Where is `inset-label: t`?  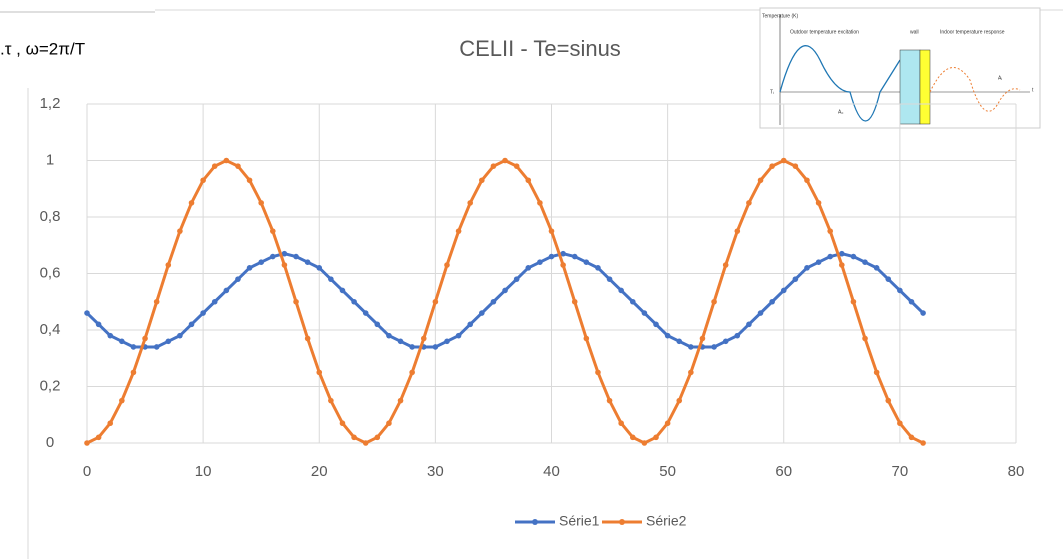 inset-label: t is located at coordinates (1033, 90).